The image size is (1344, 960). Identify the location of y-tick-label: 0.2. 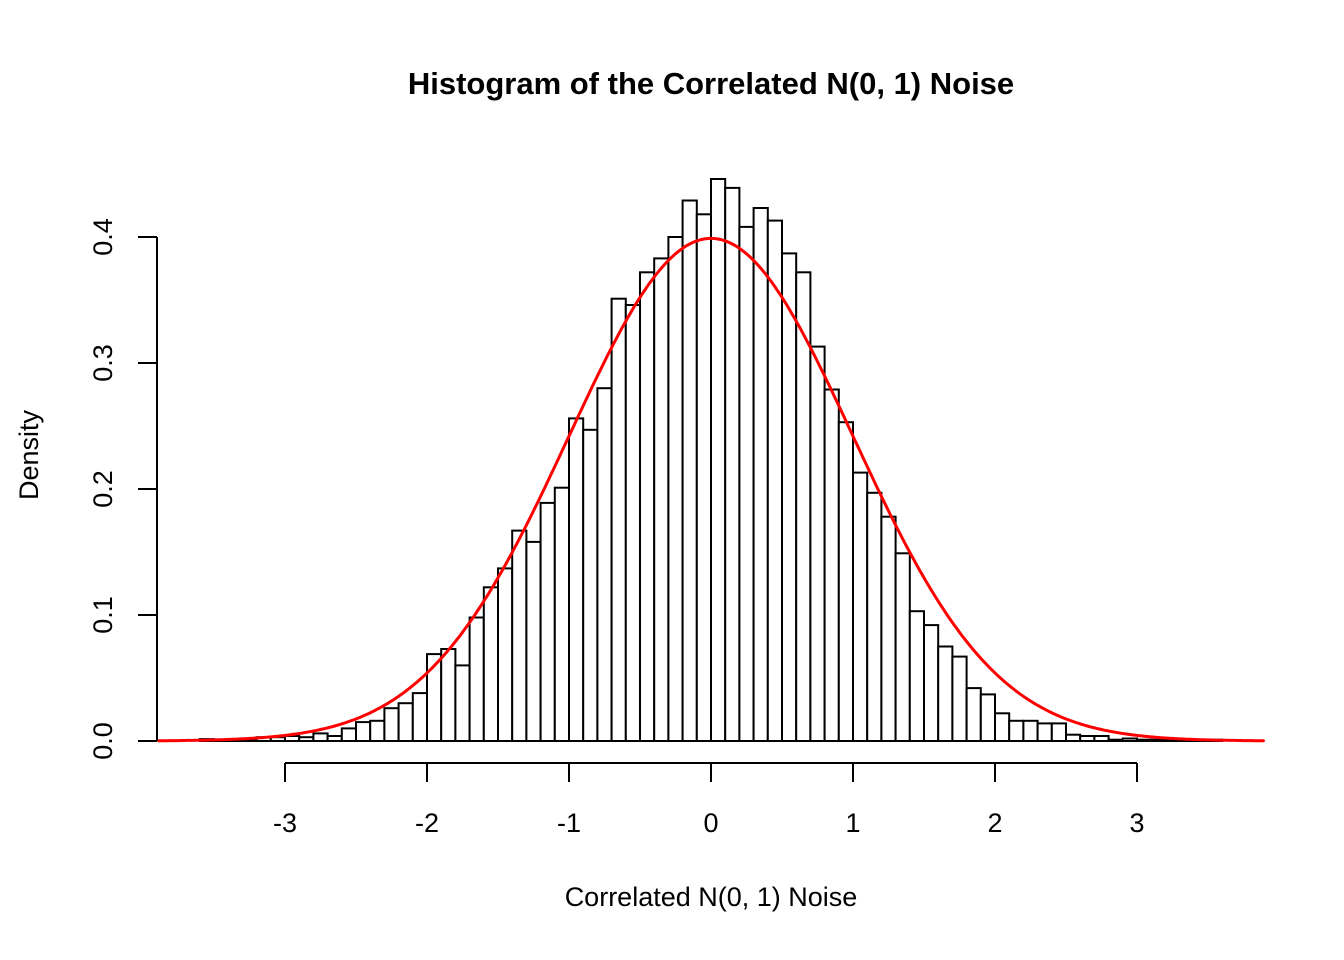
(103, 489).